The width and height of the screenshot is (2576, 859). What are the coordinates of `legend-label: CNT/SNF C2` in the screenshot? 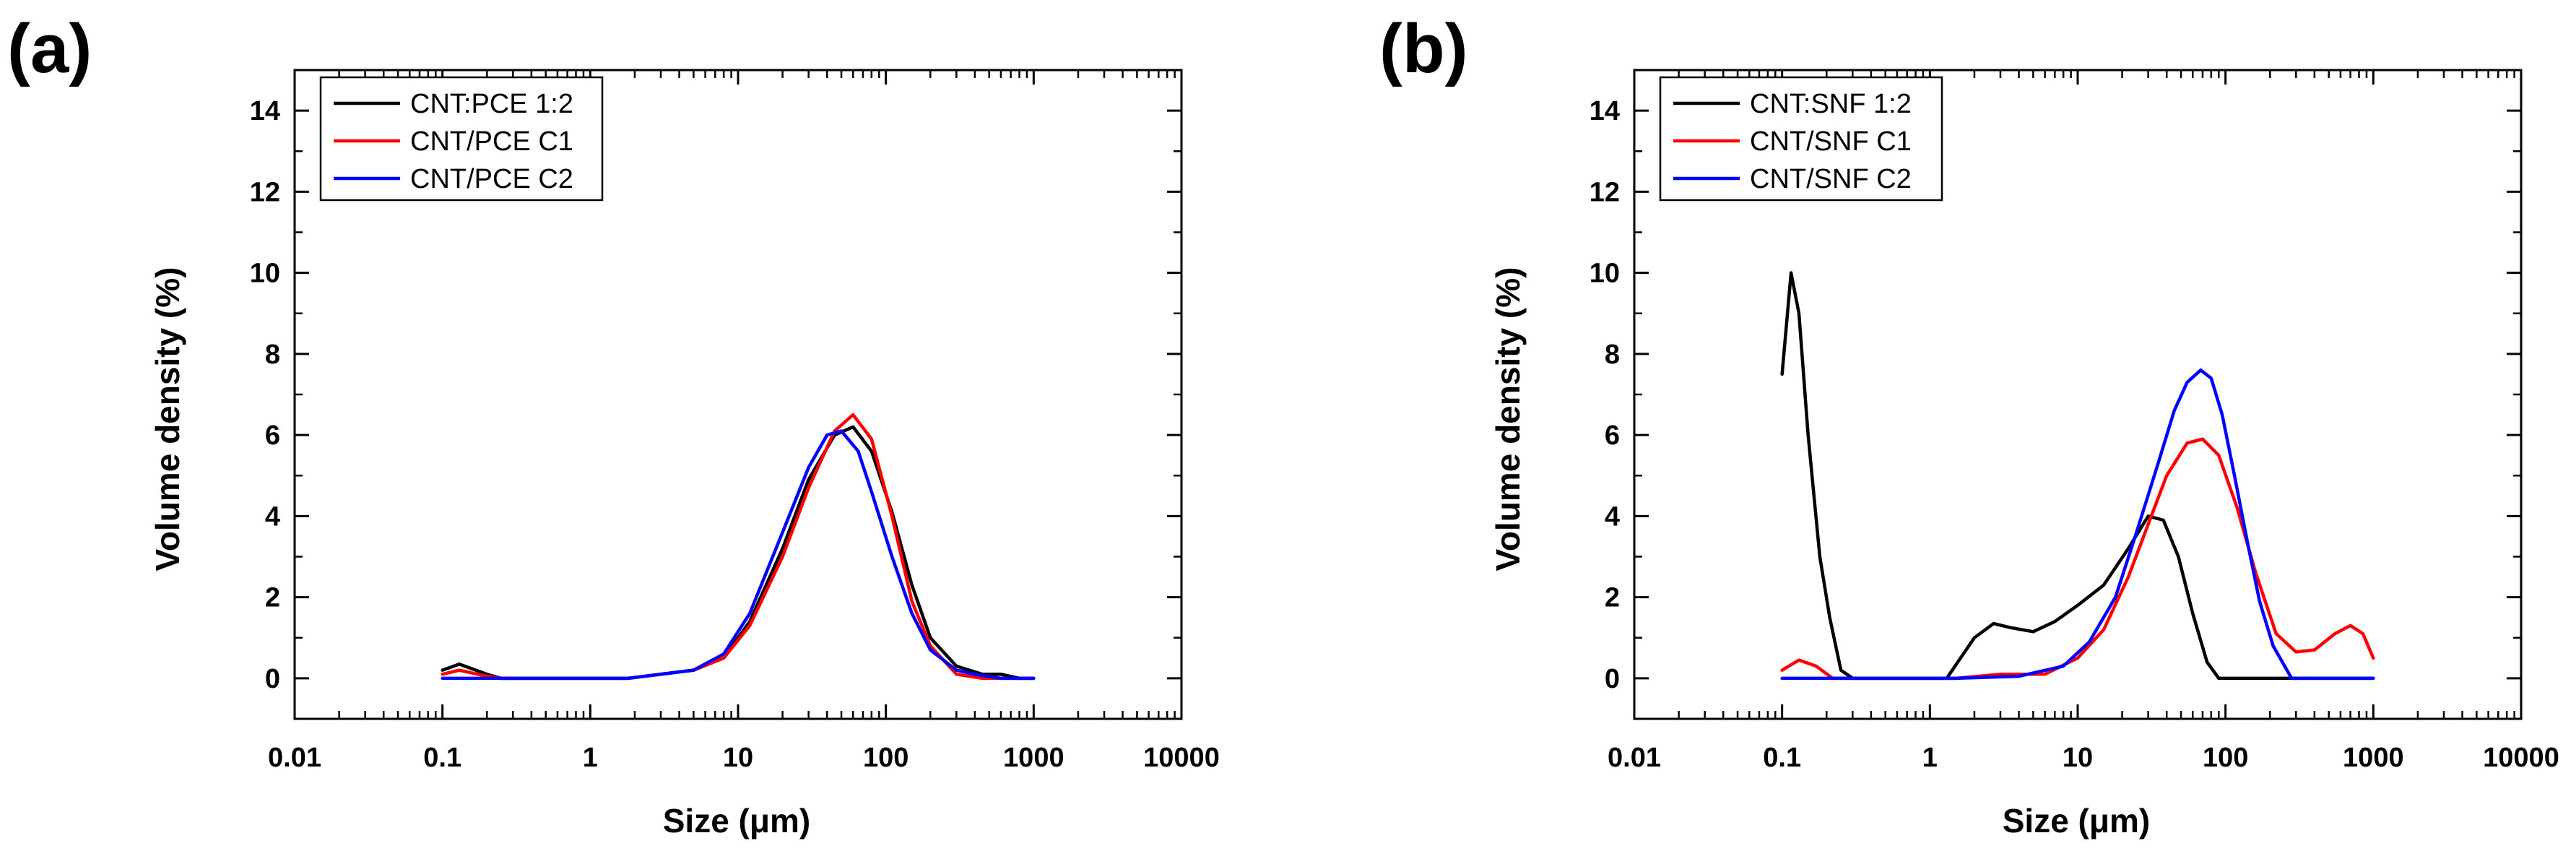 It's located at (1831, 179).